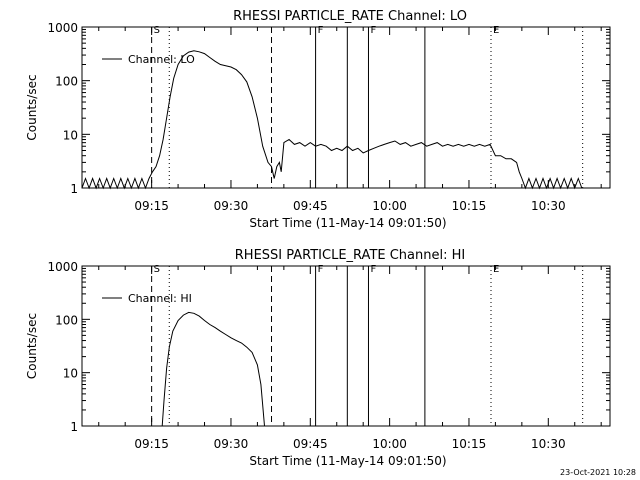 The image size is (640, 480). Describe the element at coordinates (350, 255) in the screenshot. I see `chart-title: RHESSI PARTICLE_RATE Channel: HI` at that location.